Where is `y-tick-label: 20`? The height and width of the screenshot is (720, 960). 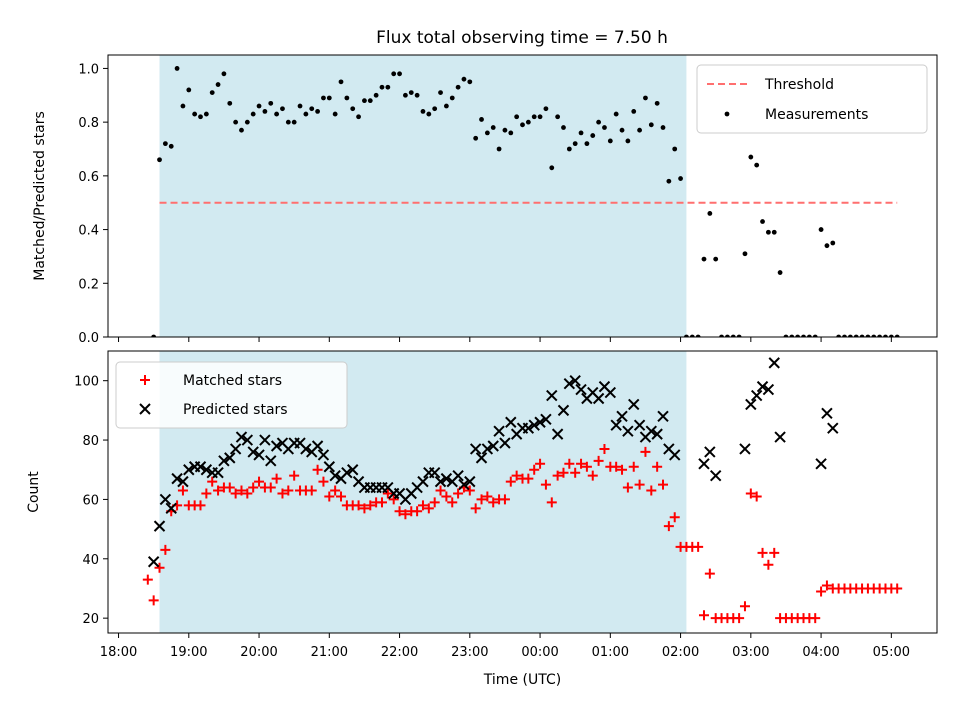 y-tick-label: 20 is located at coordinates (90, 619).